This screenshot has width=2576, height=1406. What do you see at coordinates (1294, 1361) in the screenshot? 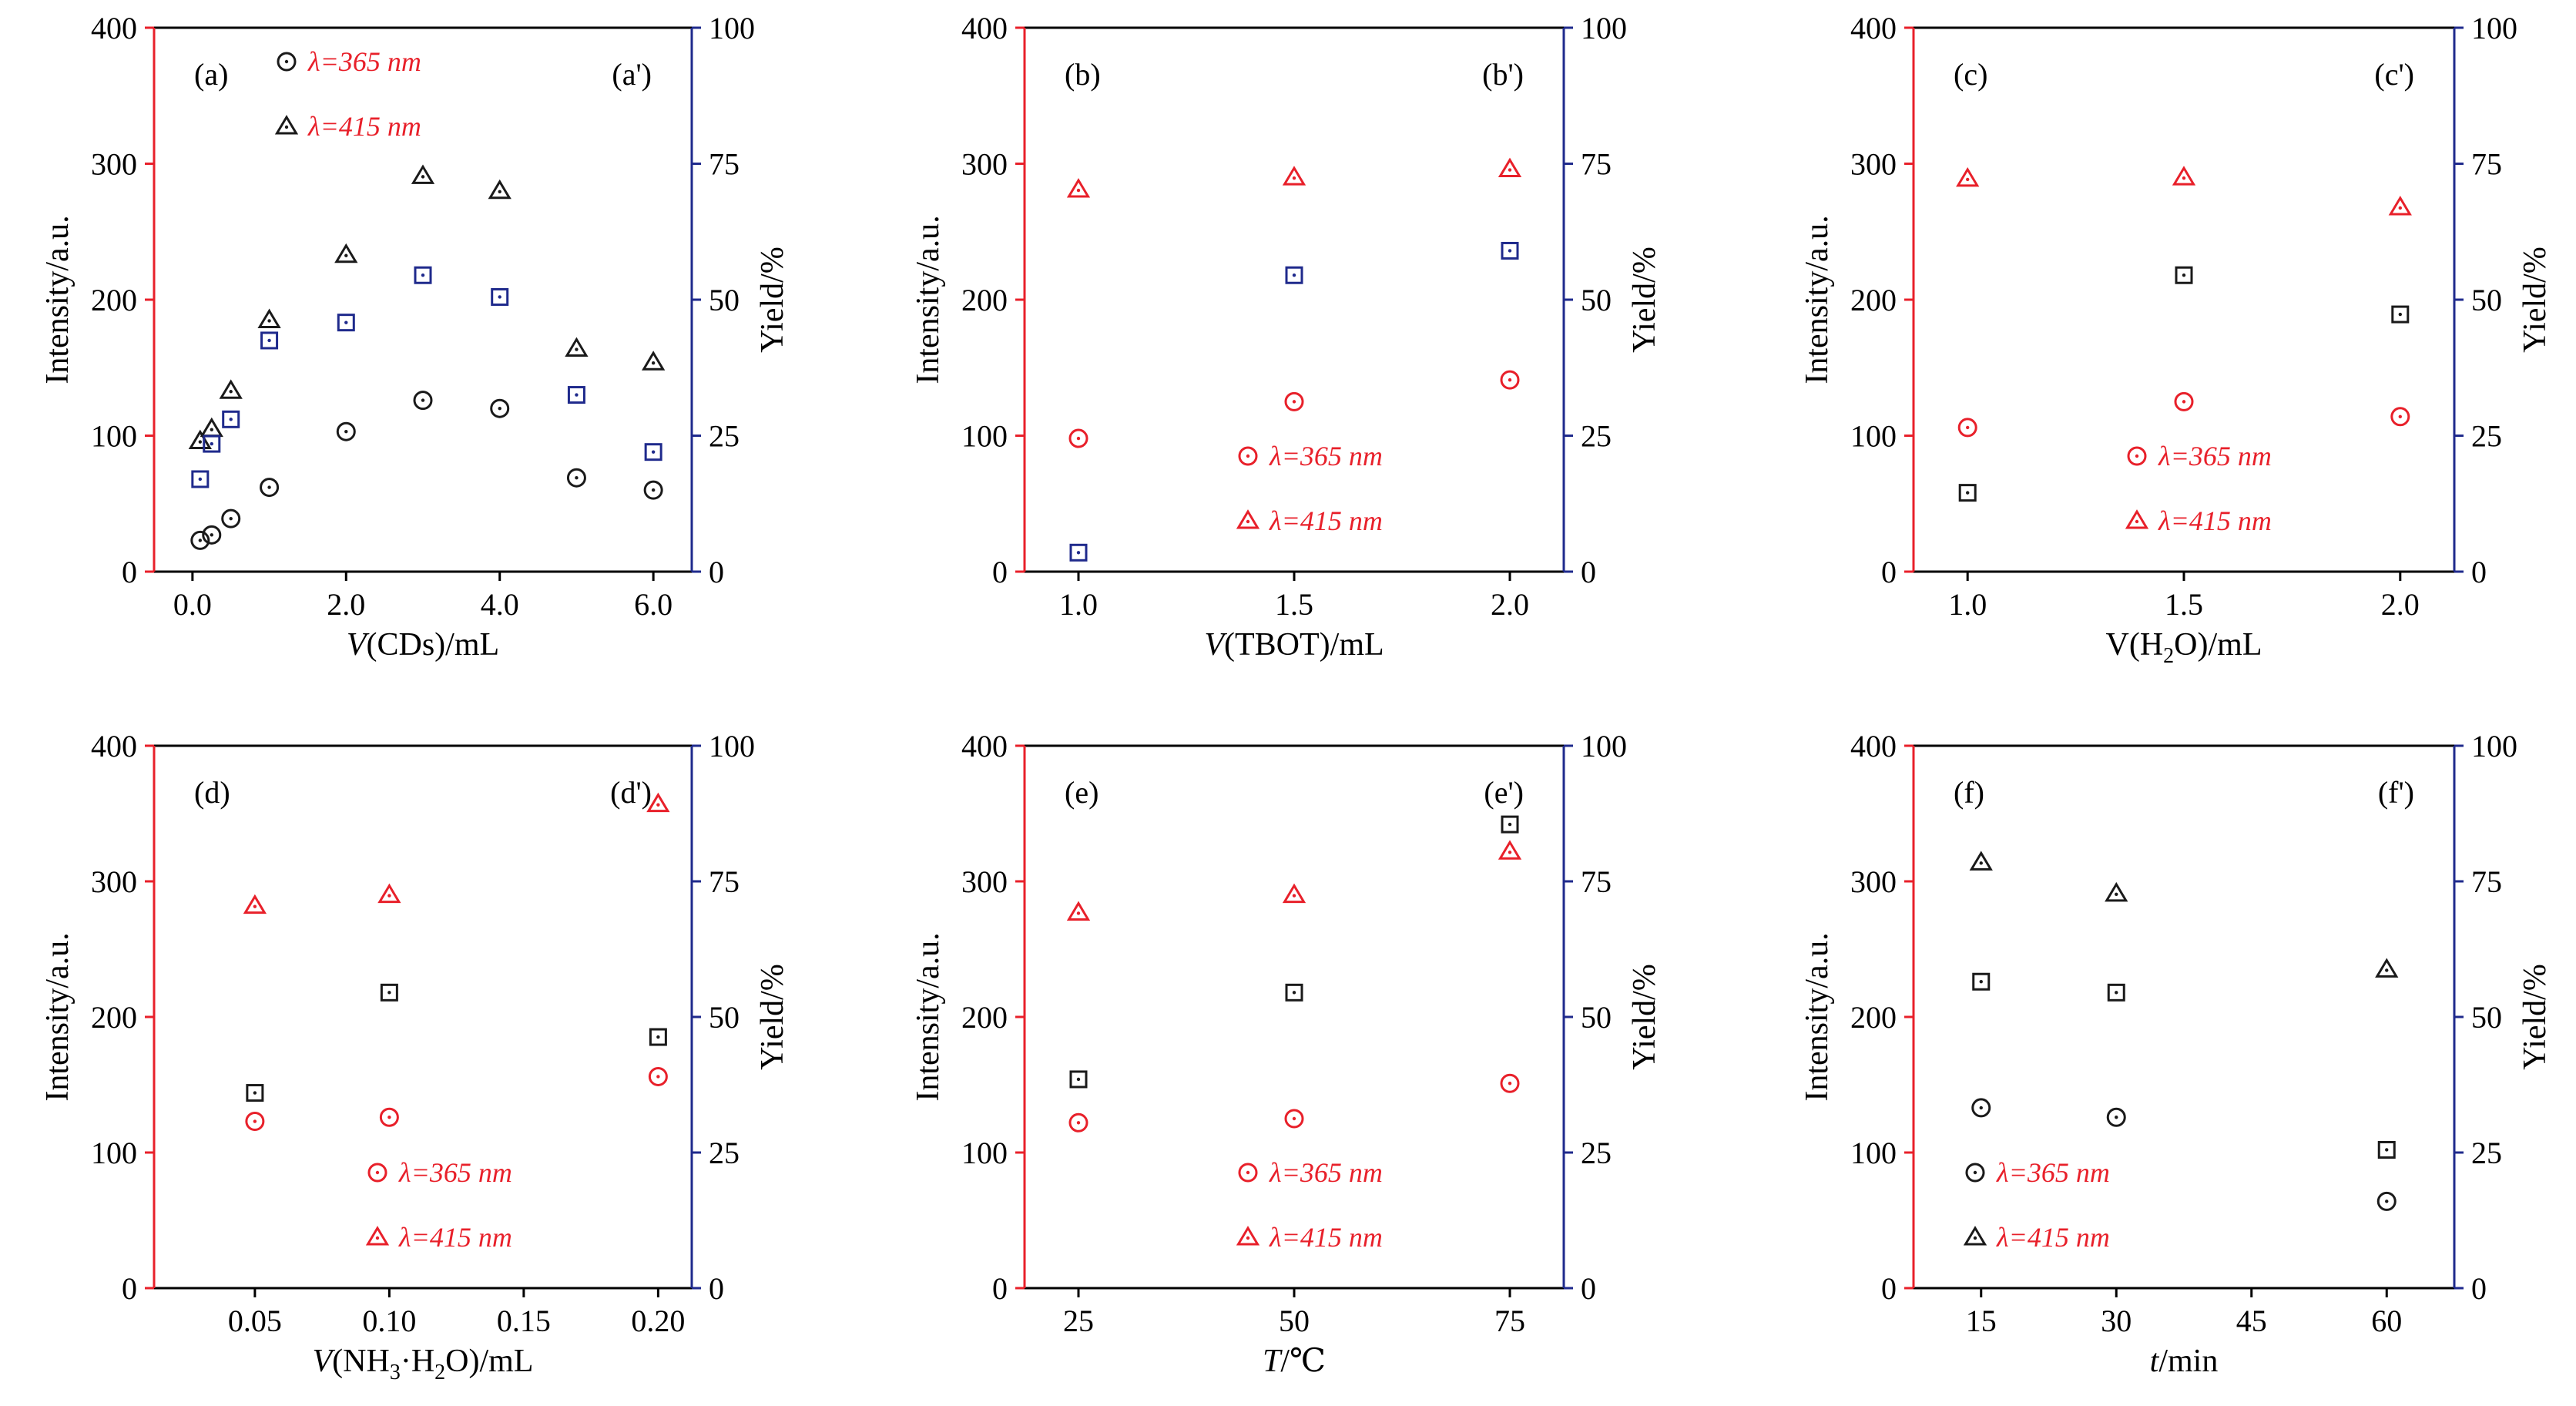
I see `x-axis-label: T/℃` at bounding box center [1294, 1361].